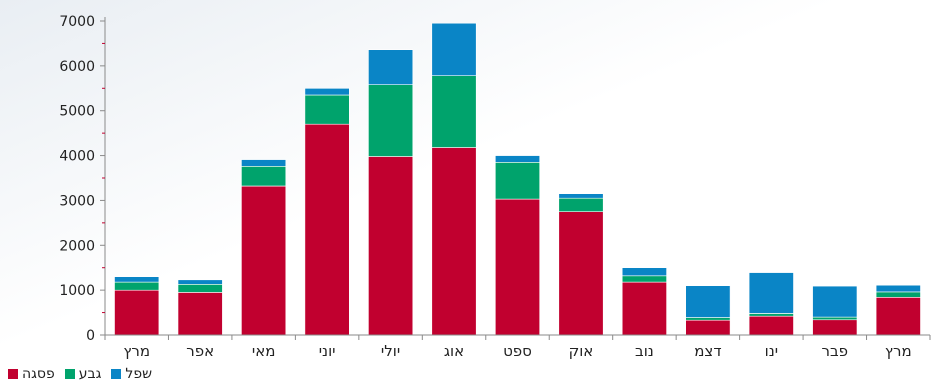 Image resolution: width=939 pixels, height=392 pixels. What do you see at coordinates (835, 351) in the screenshot?
I see `x-tick-label: פבר` at bounding box center [835, 351].